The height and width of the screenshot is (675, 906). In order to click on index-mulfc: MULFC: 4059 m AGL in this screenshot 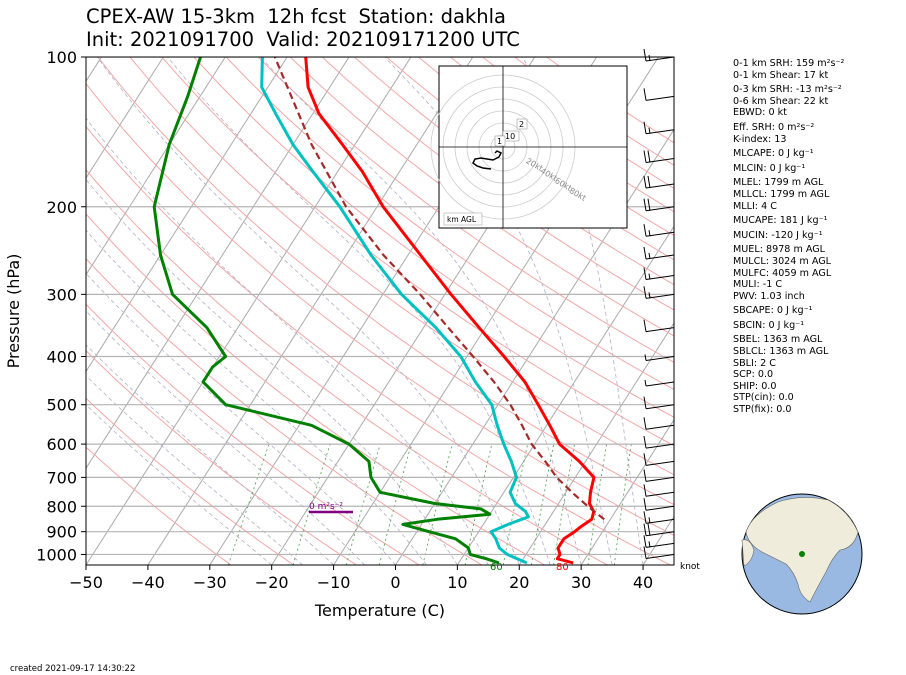, I will do `click(782, 273)`.